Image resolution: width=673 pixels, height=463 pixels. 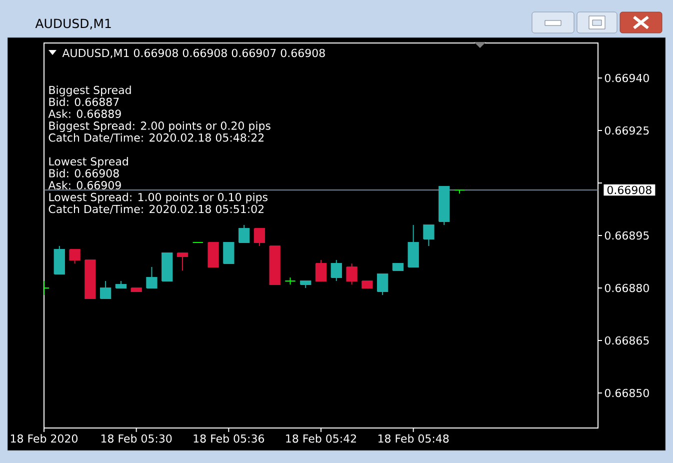 I want to click on x-tick-label: 18 Feb 05:36, so click(x=229, y=438).